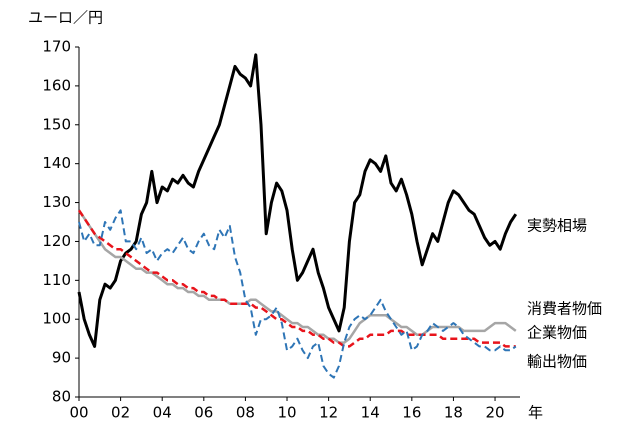 Image resolution: width=635 pixels, height=430 pixels. I want to click on series-label: 実勢相場, so click(557, 226).